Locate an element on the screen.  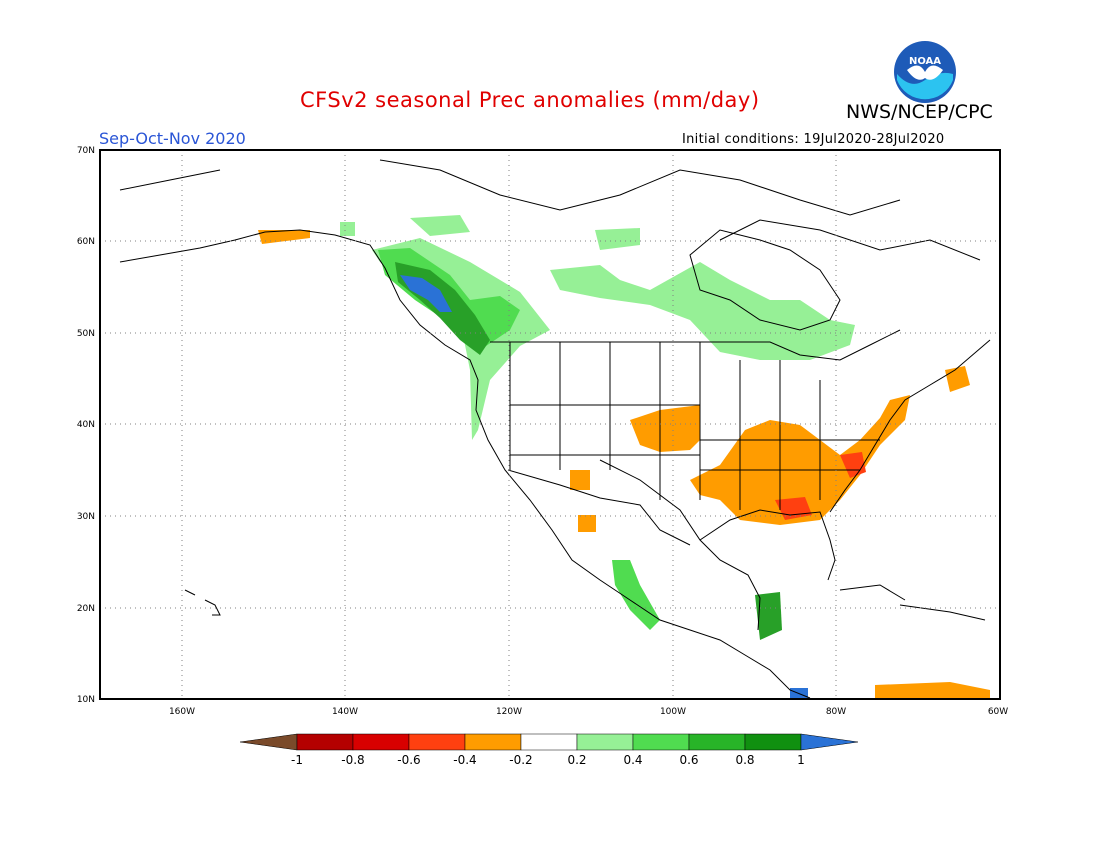
anomaly-dry-mexico is located at coordinates (580, 480).